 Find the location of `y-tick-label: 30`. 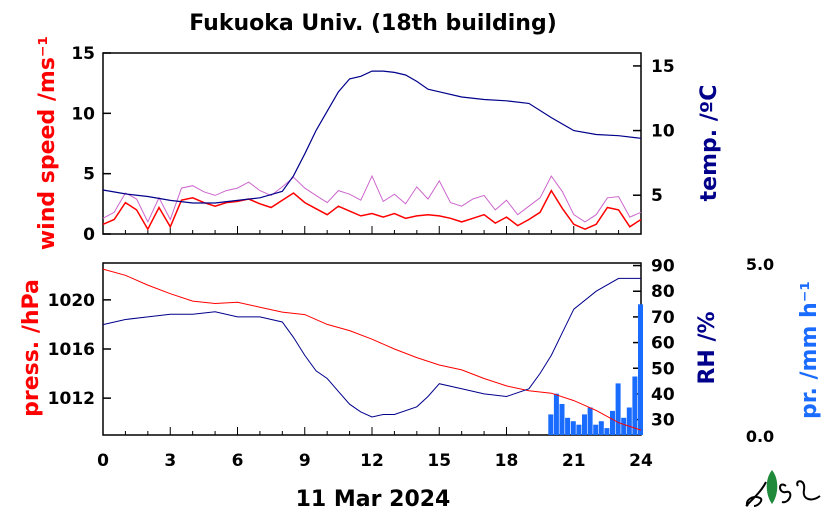

y-tick-label: 30 is located at coordinates (663, 421).